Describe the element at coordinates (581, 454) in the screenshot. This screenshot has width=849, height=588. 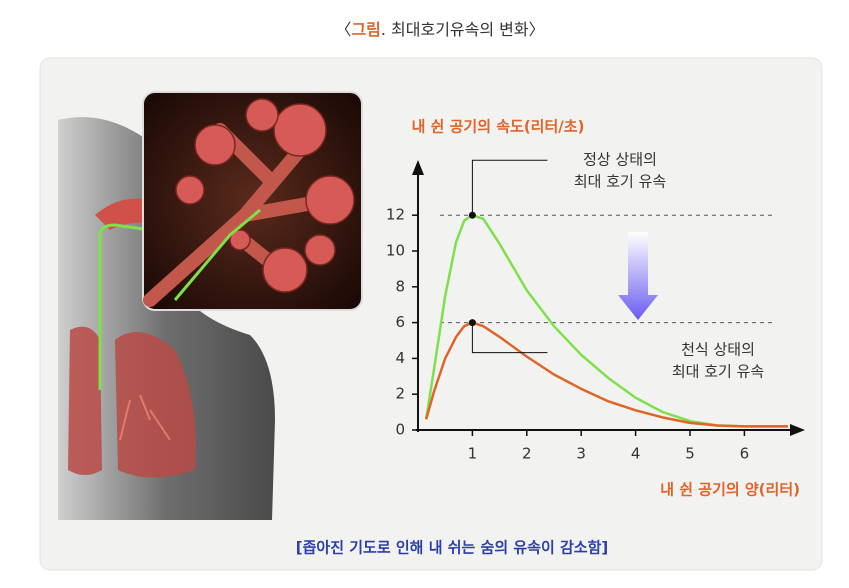
I see `x-tick-label: 3` at that location.